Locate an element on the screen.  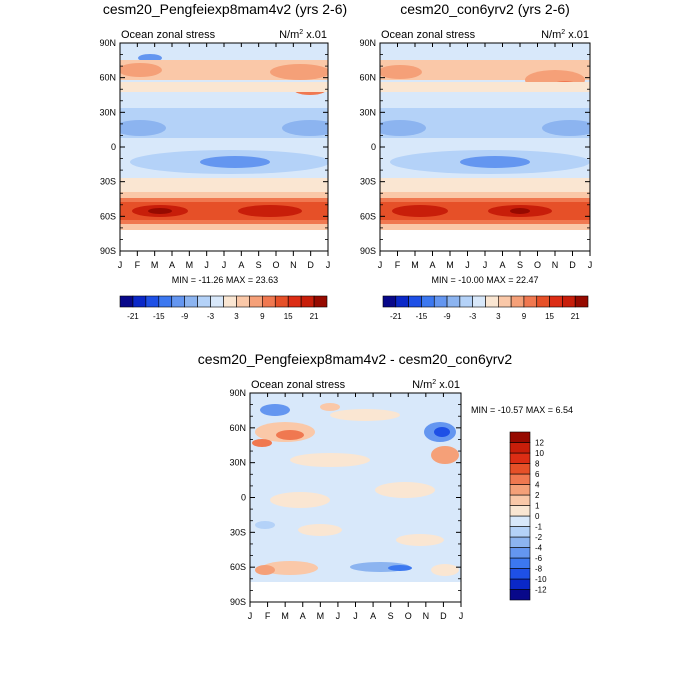
cb3-label: 10 is located at coordinates (539, 453).